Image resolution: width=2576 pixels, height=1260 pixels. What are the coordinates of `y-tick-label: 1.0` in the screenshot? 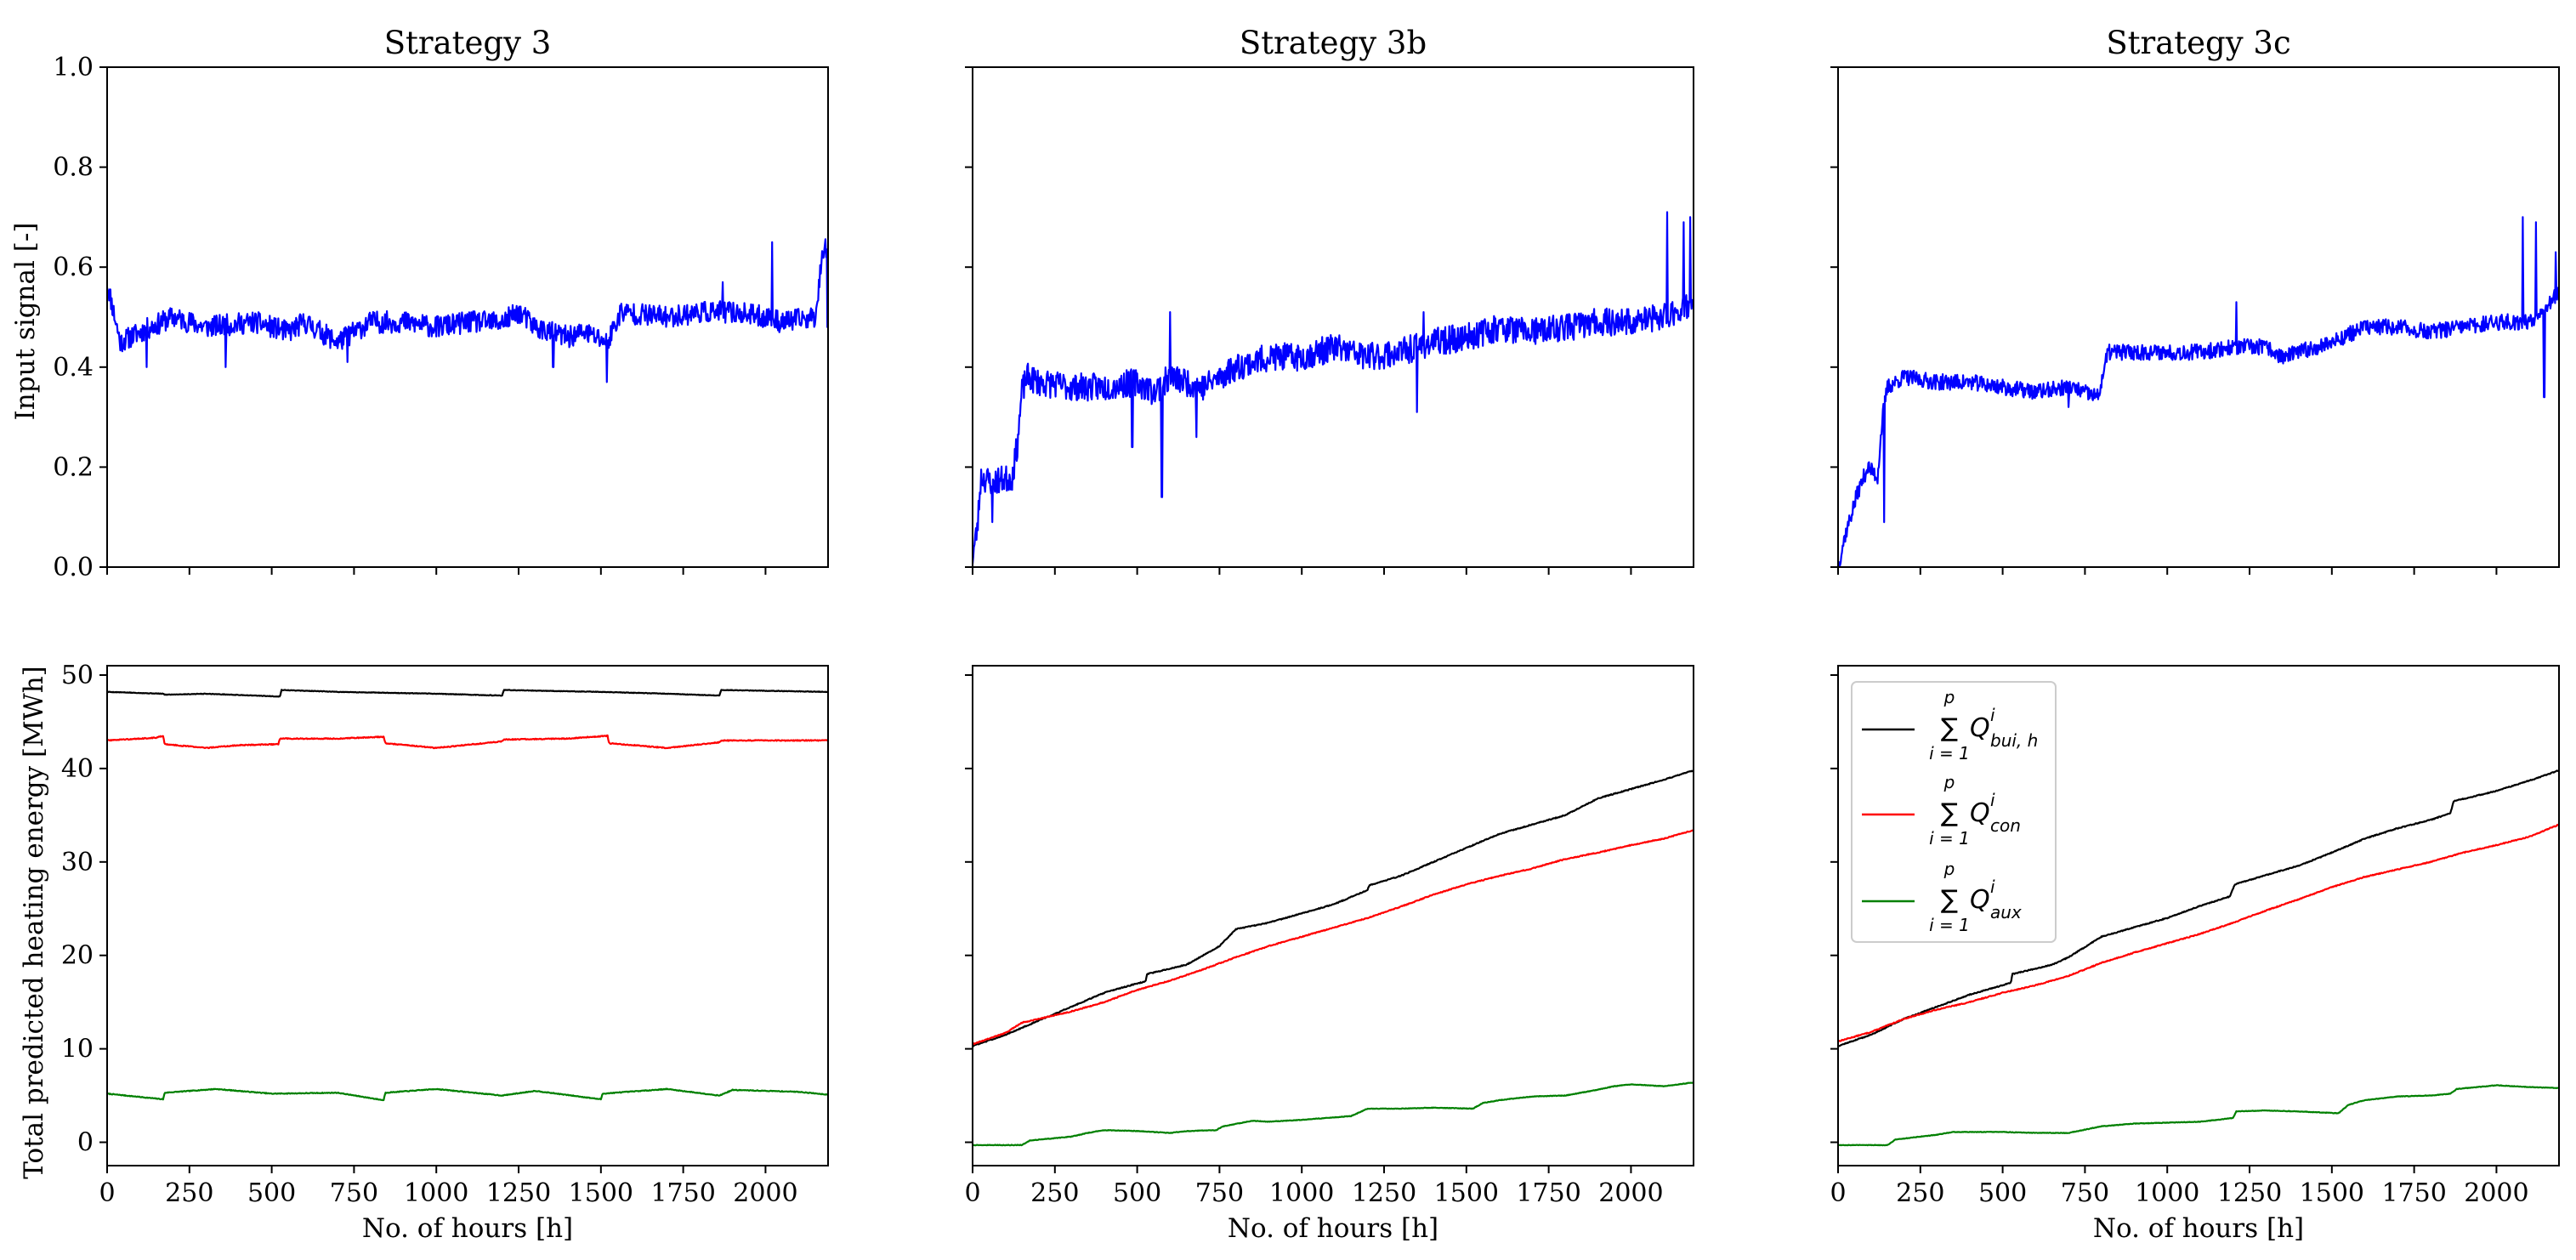 It's located at (74, 67).